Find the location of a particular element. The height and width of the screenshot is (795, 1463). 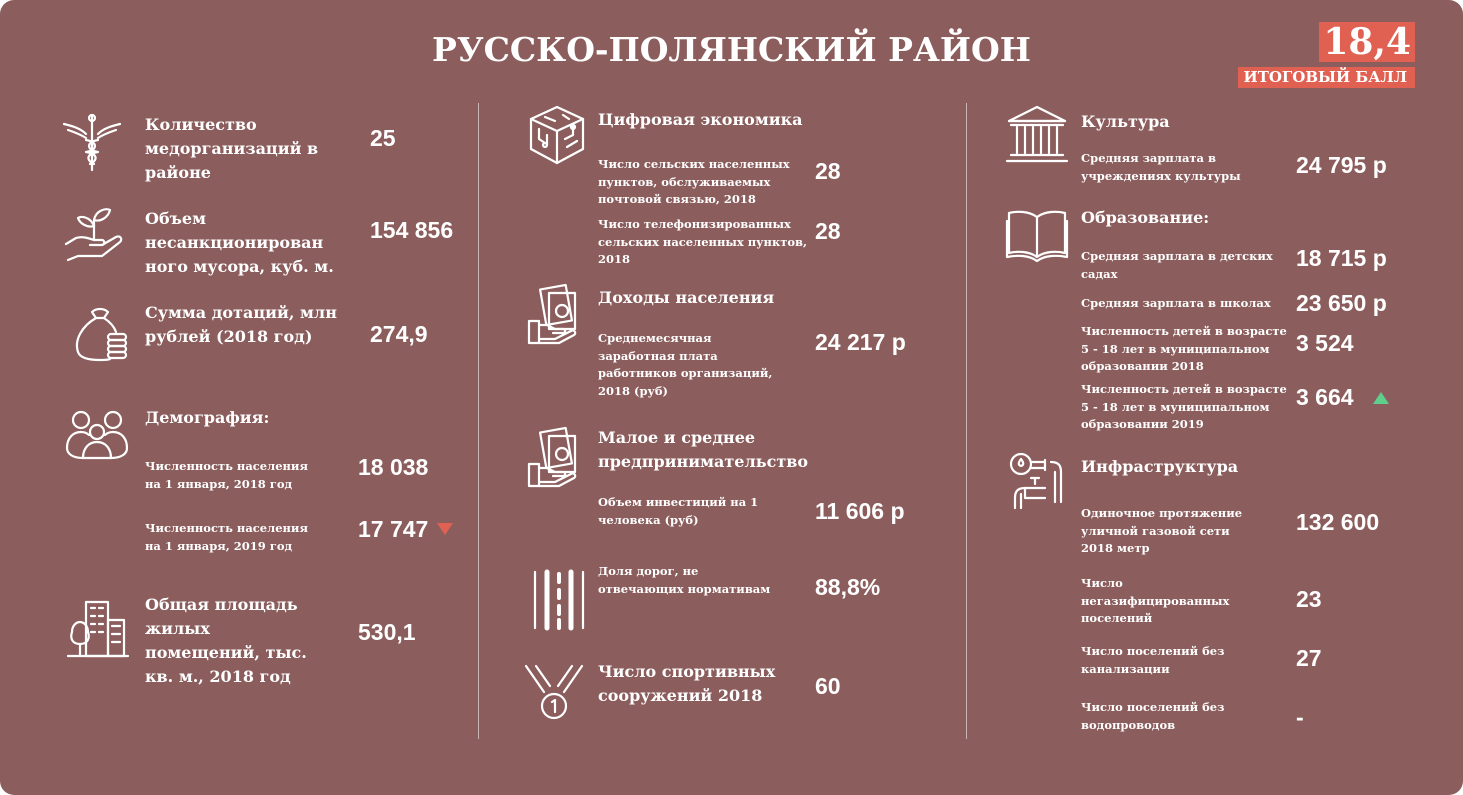

stat-value-invest-value: 11 606 р is located at coordinates (860, 511).